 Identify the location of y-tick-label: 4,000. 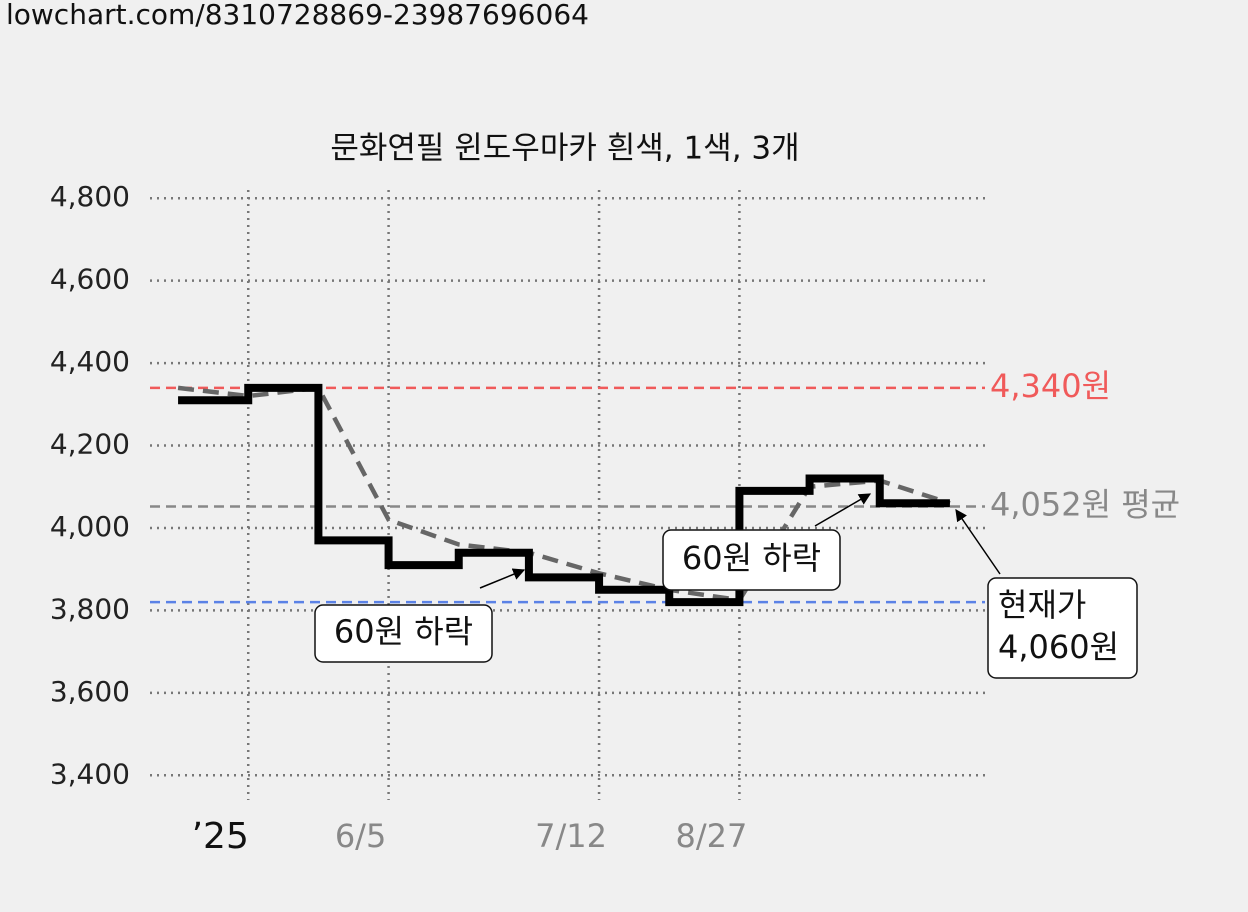
(90, 526).